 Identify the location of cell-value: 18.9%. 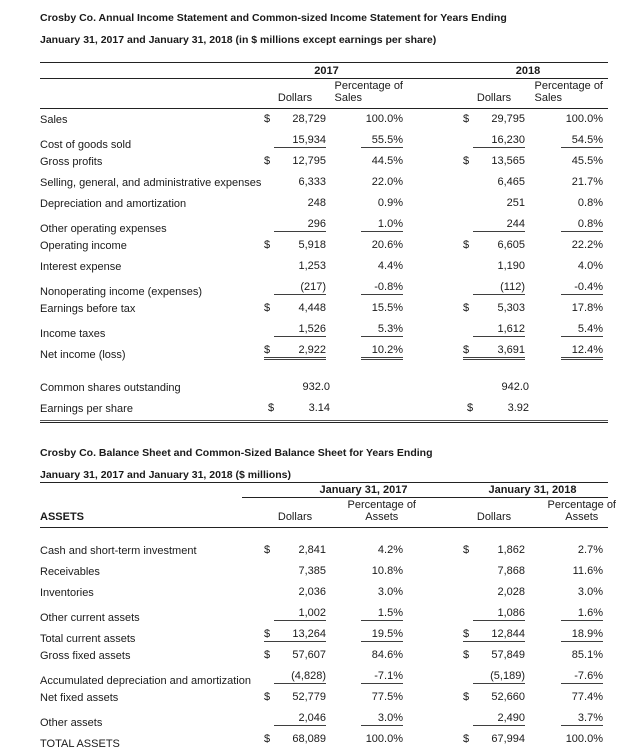
(587, 633).